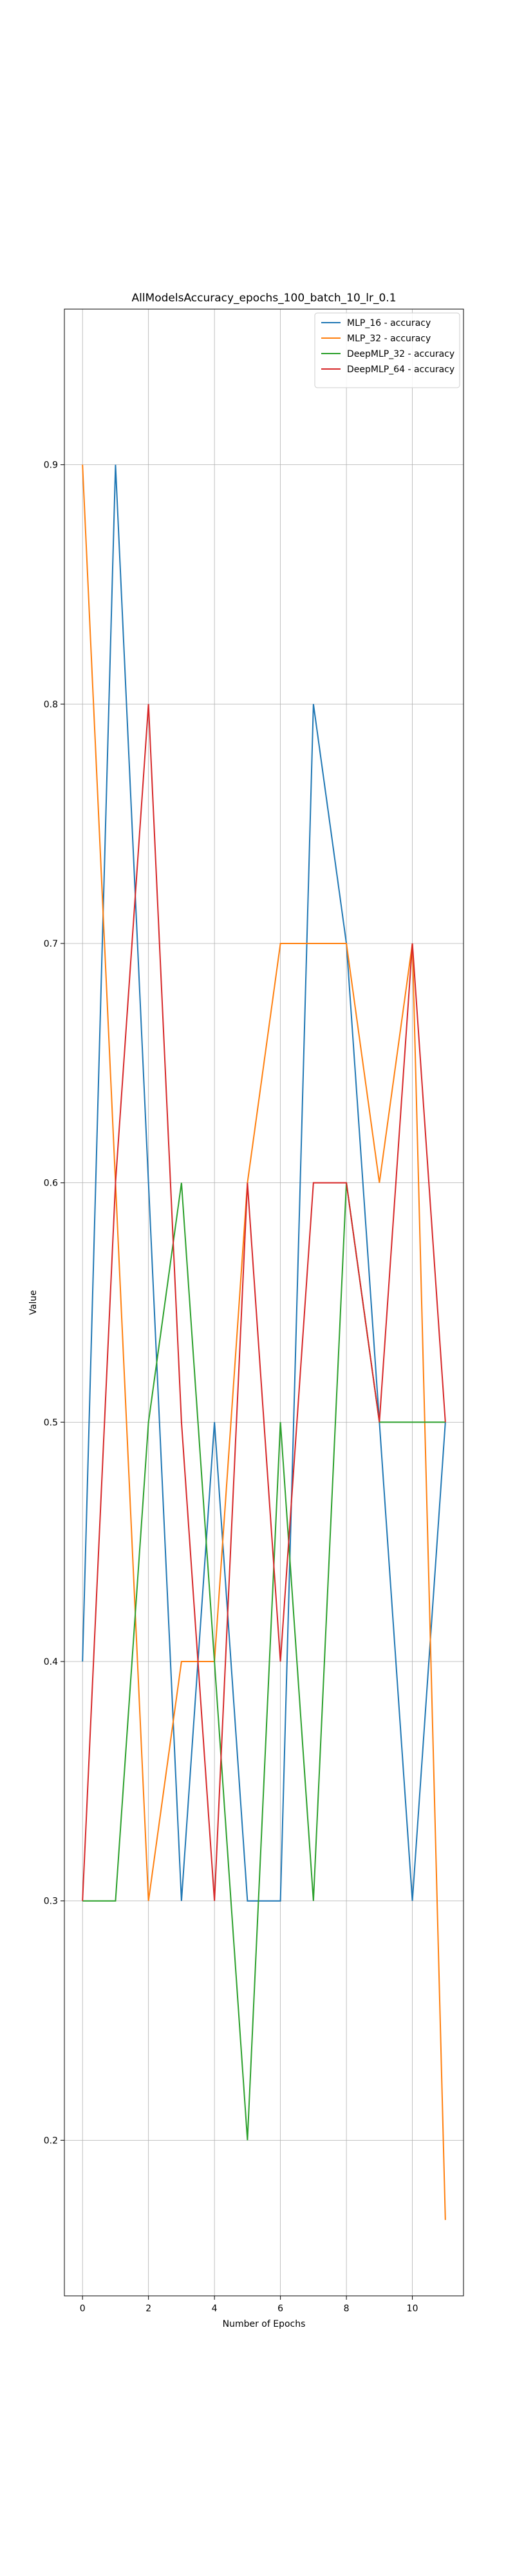 This screenshot has width=515, height=2576. Describe the element at coordinates (51, 2141) in the screenshot. I see `y-tick-label: 0.2` at that location.